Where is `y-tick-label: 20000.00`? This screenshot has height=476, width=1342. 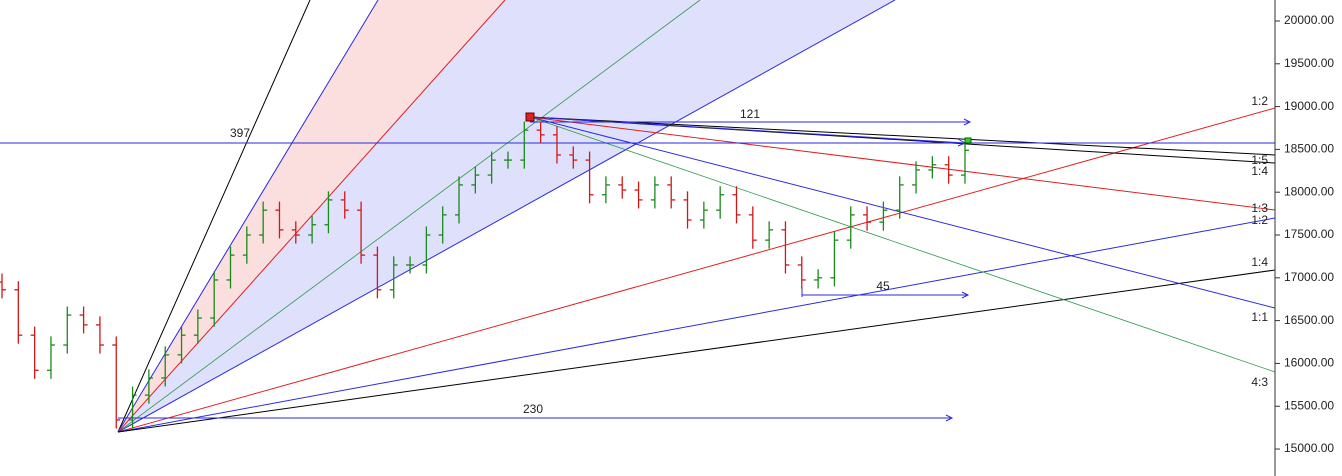
y-tick-label: 20000.00 is located at coordinates (1309, 20).